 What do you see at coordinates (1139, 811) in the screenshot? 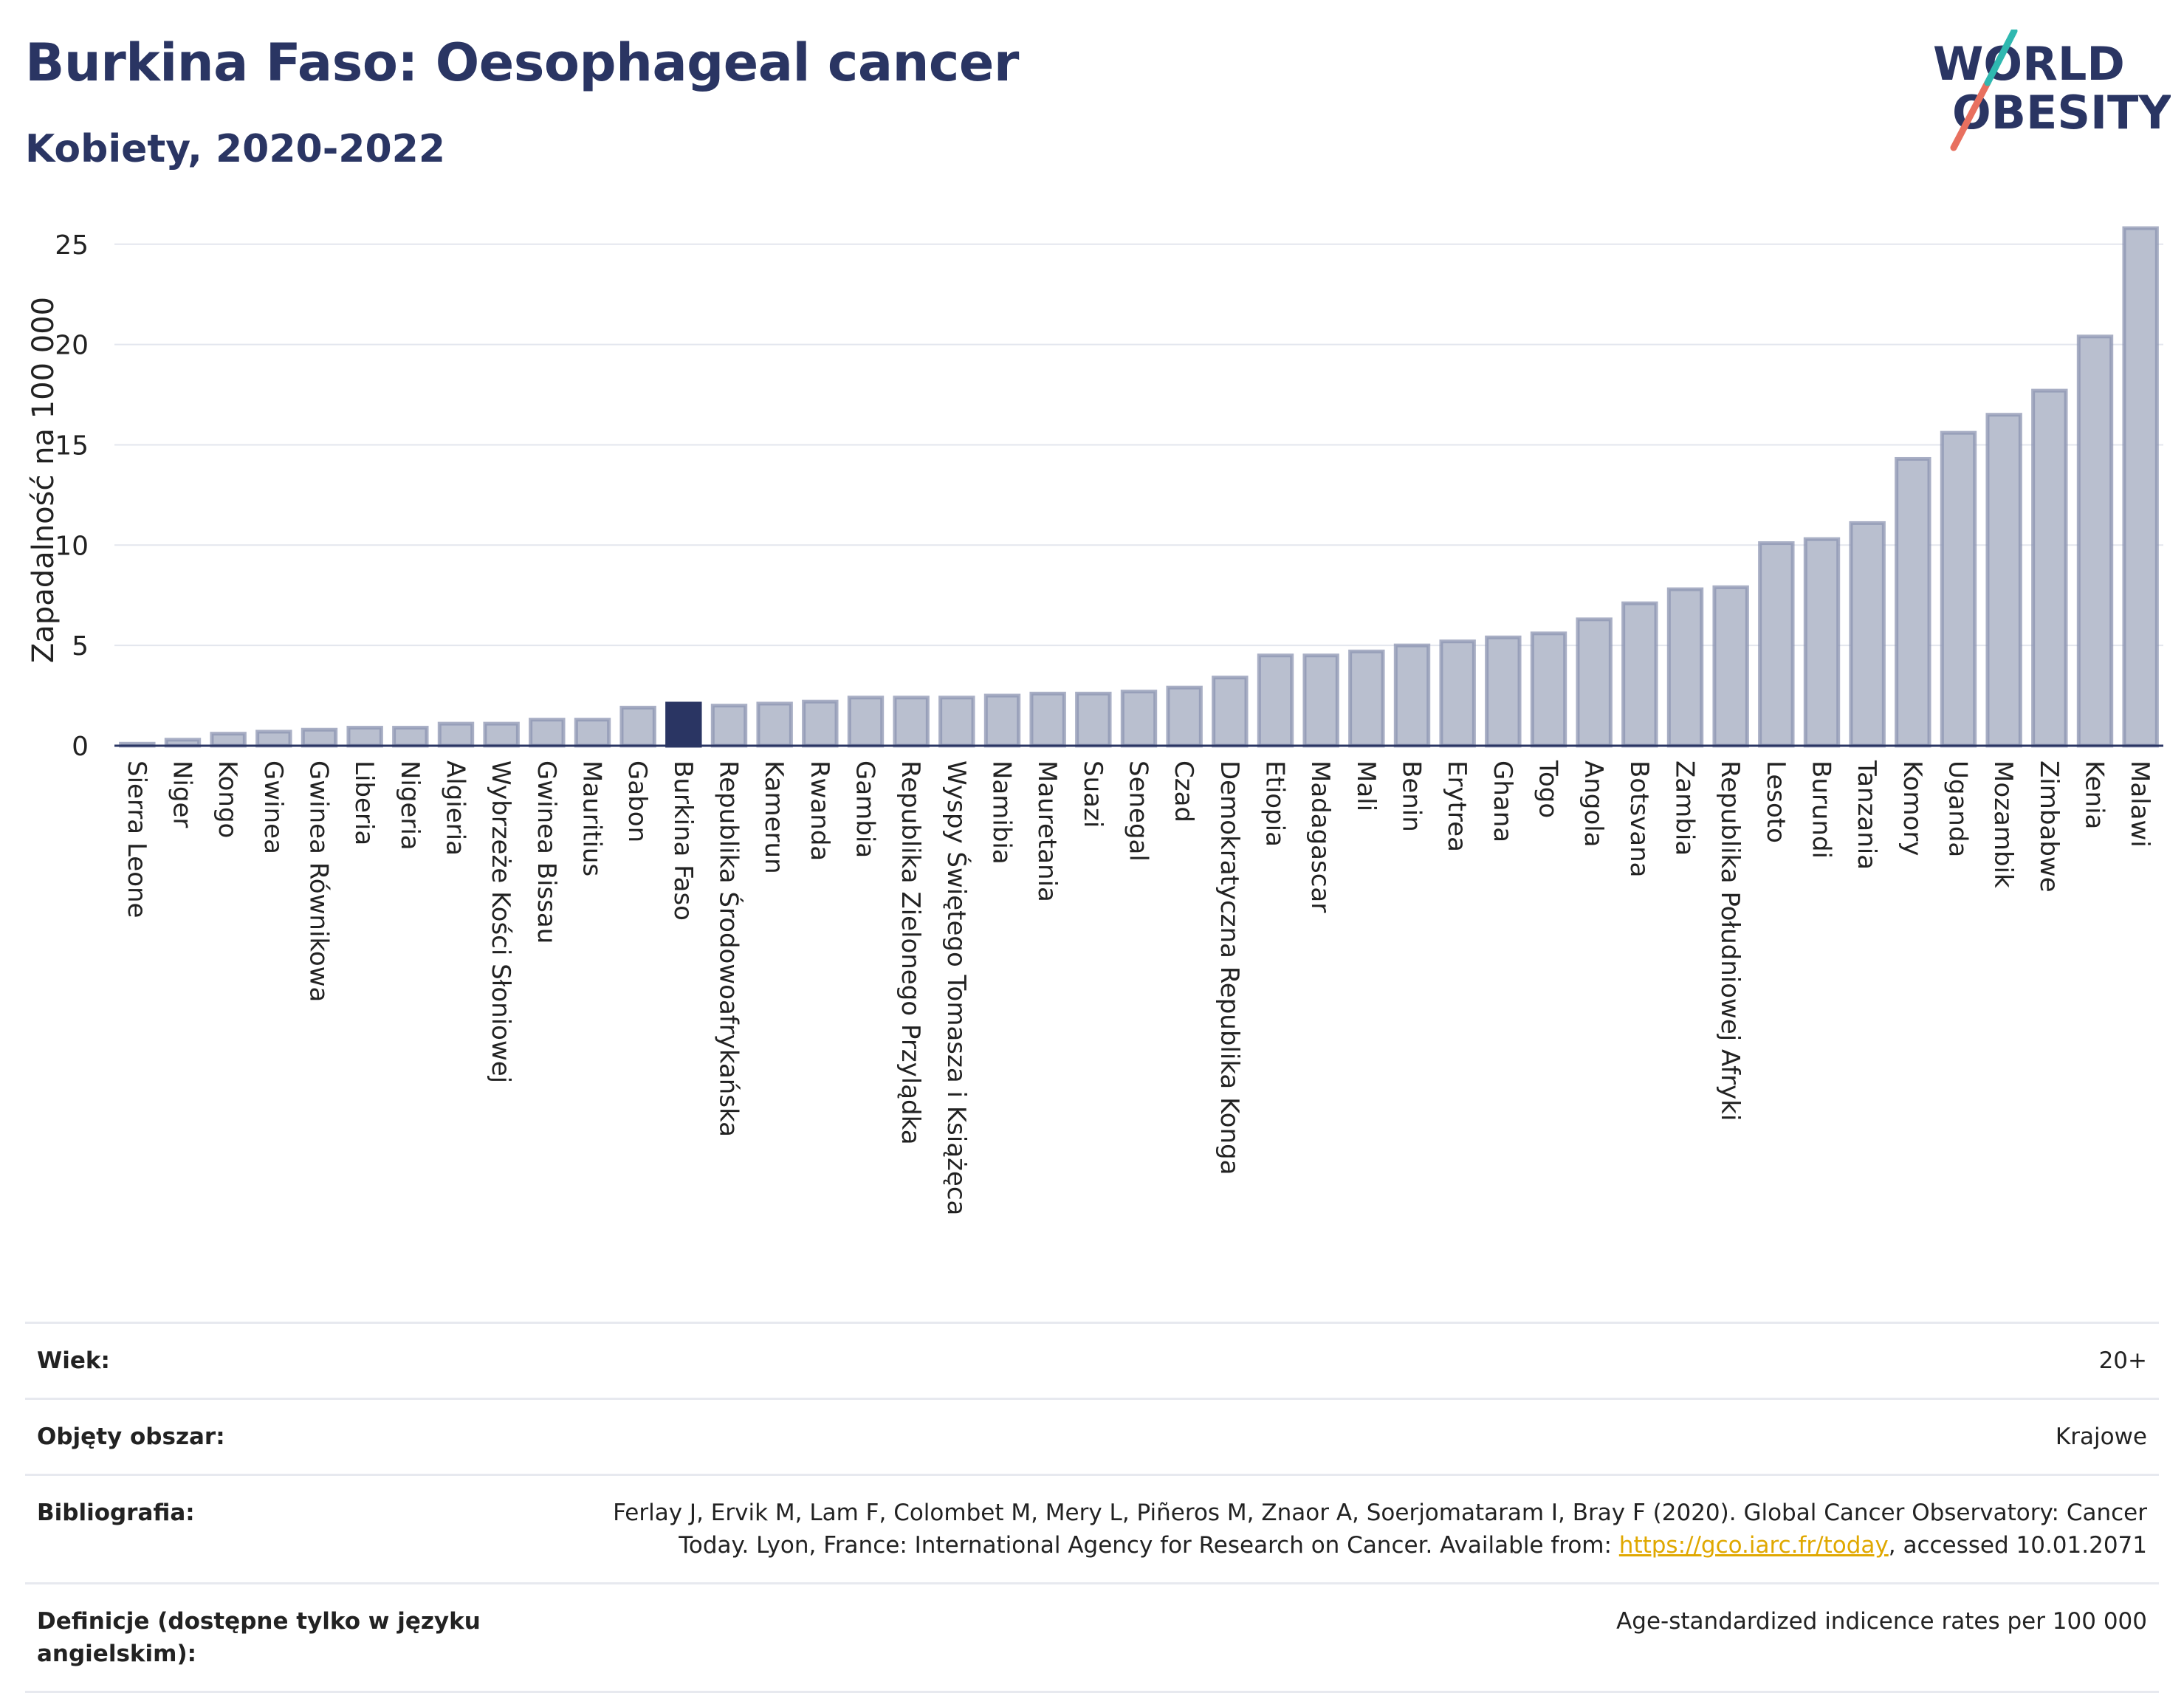
I see `x-tick-label: Senegal` at bounding box center [1139, 811].